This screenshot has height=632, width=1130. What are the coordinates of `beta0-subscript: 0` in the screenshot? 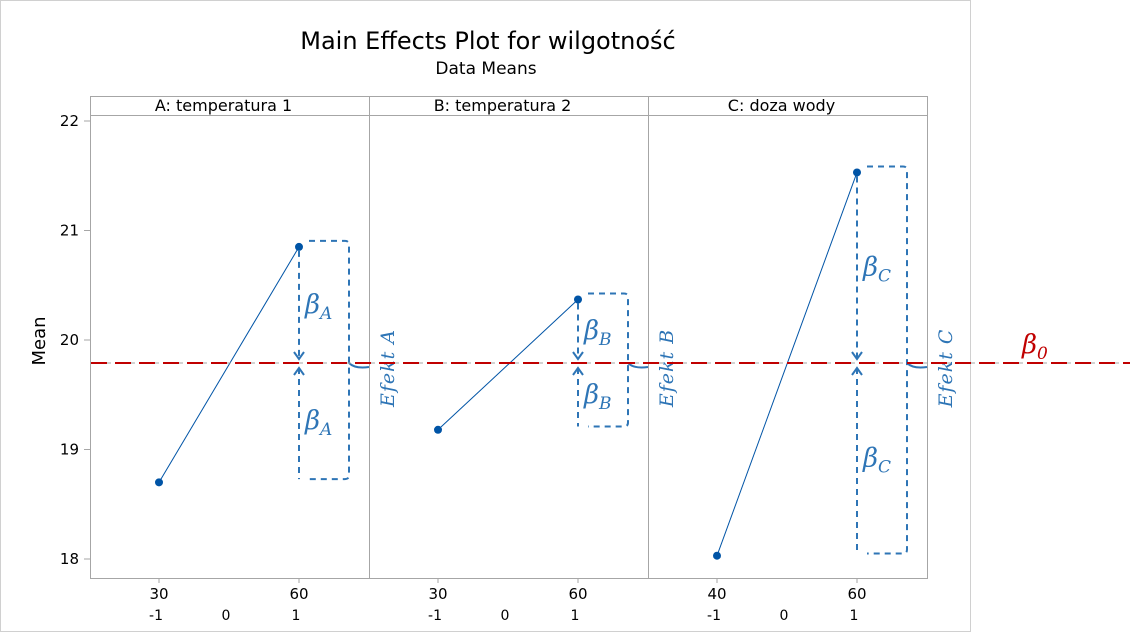 It's located at (1042, 354).